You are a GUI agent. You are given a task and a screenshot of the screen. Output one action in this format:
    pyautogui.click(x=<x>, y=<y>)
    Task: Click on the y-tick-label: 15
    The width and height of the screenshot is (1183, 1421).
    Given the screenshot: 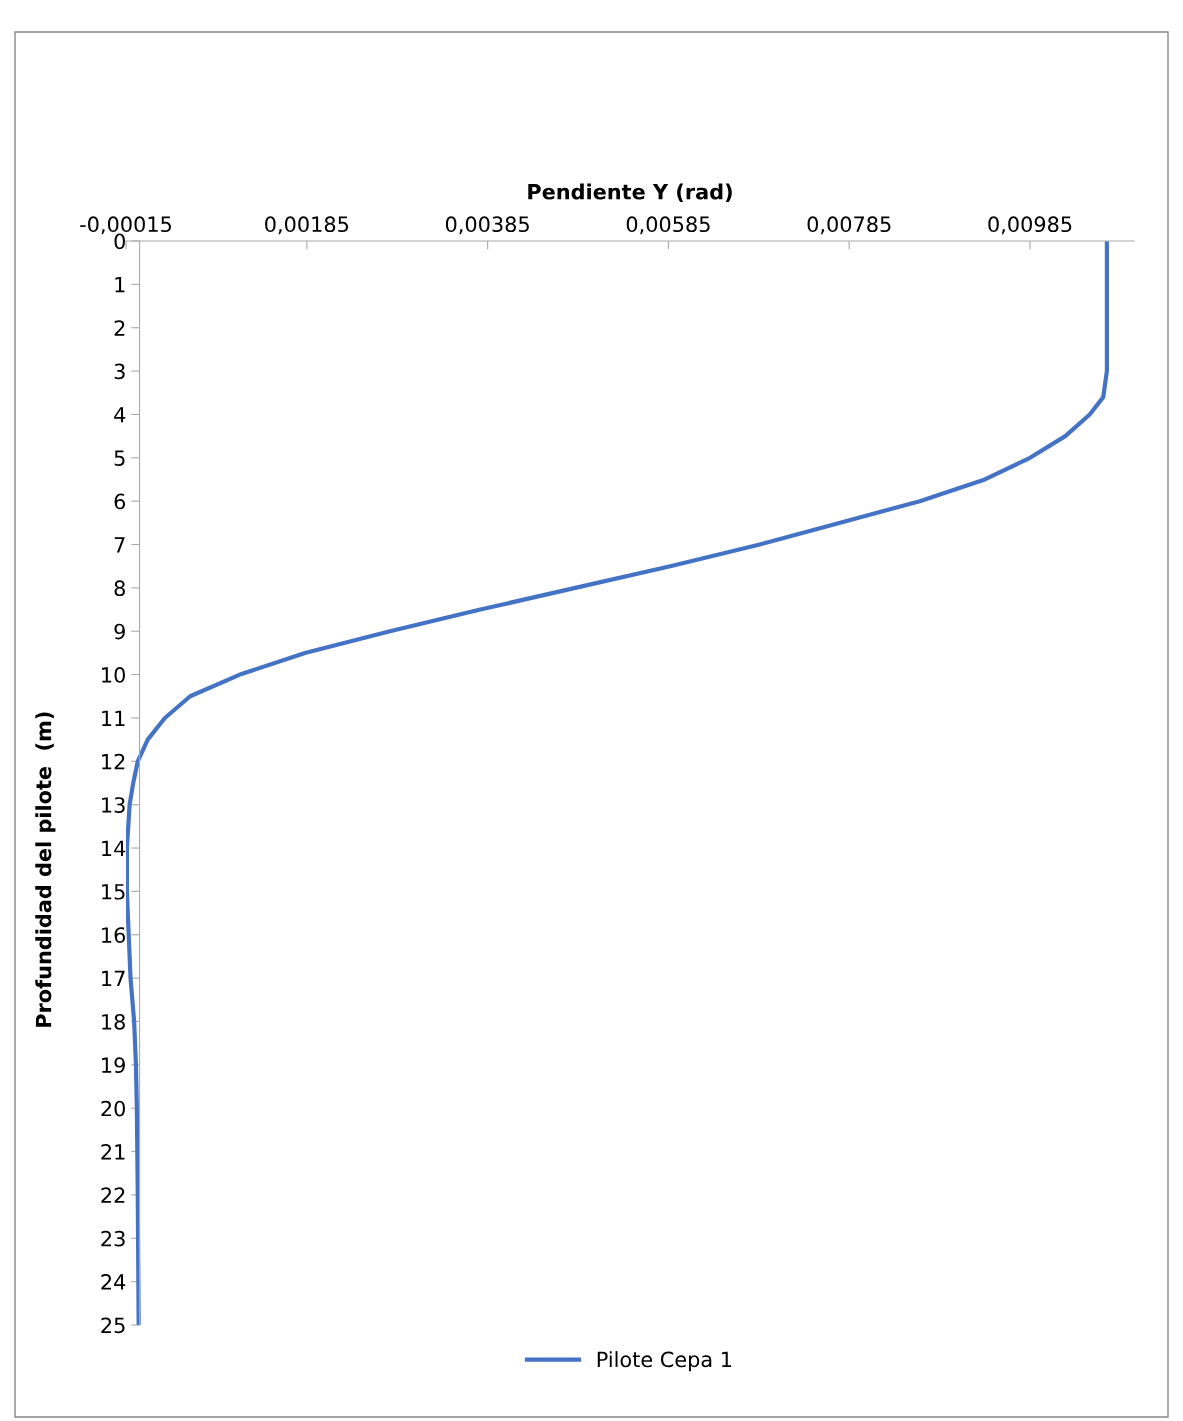 What is the action you would take?
    pyautogui.click(x=113, y=892)
    